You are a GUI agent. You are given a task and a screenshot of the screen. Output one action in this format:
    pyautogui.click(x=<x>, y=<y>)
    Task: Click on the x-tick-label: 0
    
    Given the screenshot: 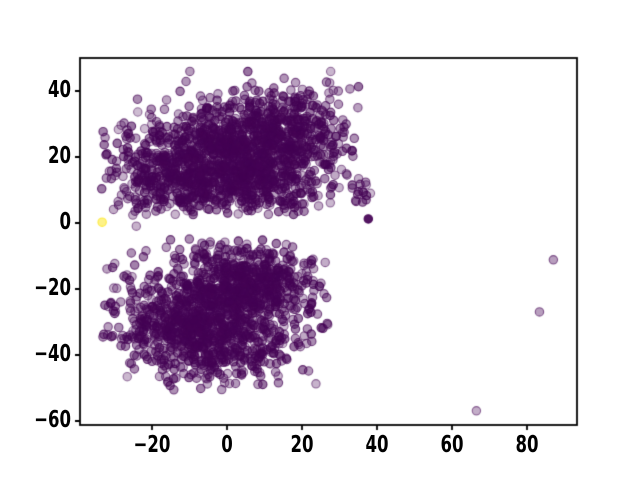 What is the action you would take?
    pyautogui.click(x=227, y=445)
    